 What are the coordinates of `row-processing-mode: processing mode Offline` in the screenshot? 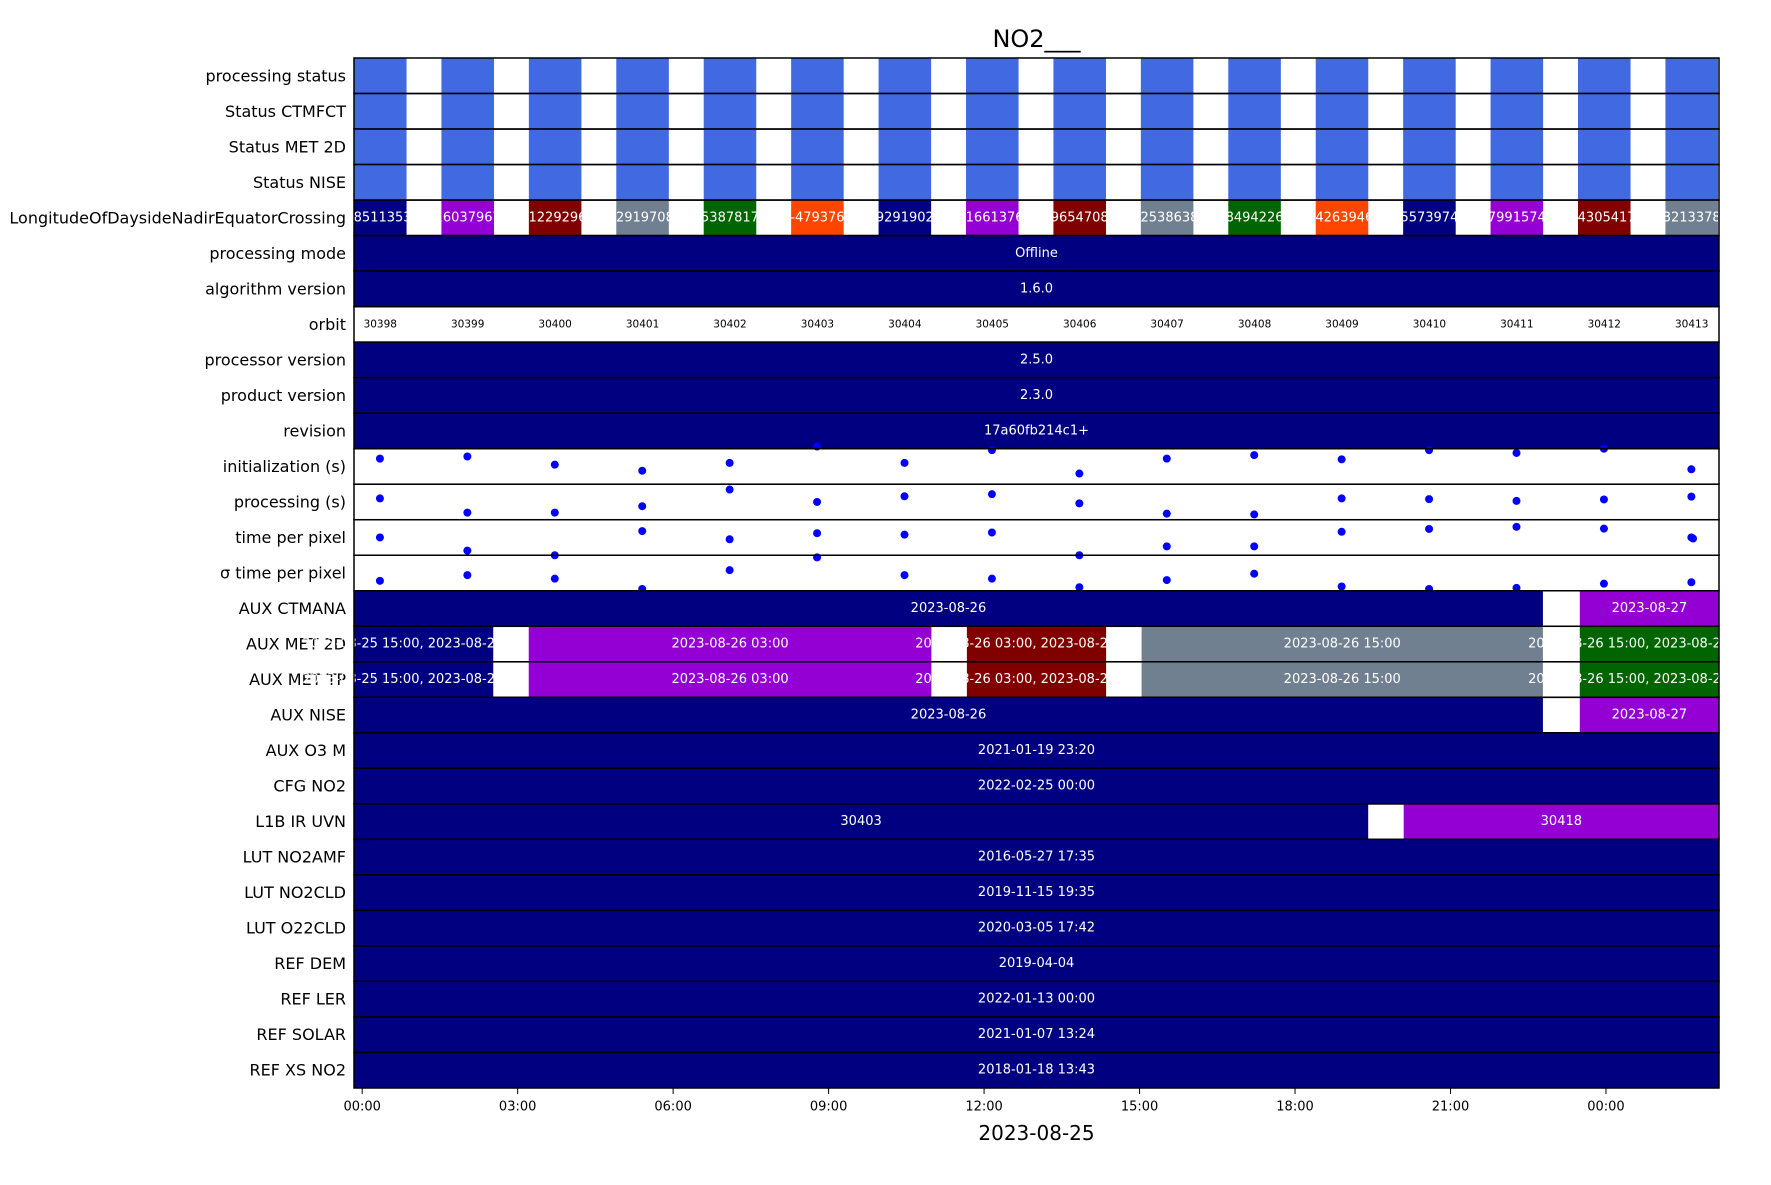 It's located at (964, 253).